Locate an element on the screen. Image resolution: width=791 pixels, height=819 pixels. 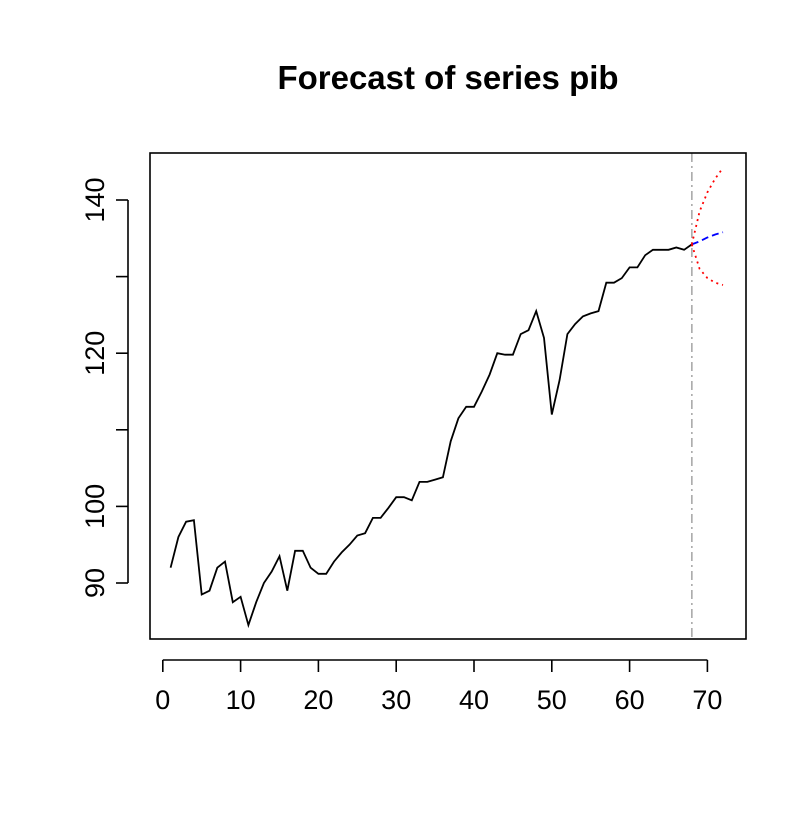
x-tick-label: 70 is located at coordinates (707, 700).